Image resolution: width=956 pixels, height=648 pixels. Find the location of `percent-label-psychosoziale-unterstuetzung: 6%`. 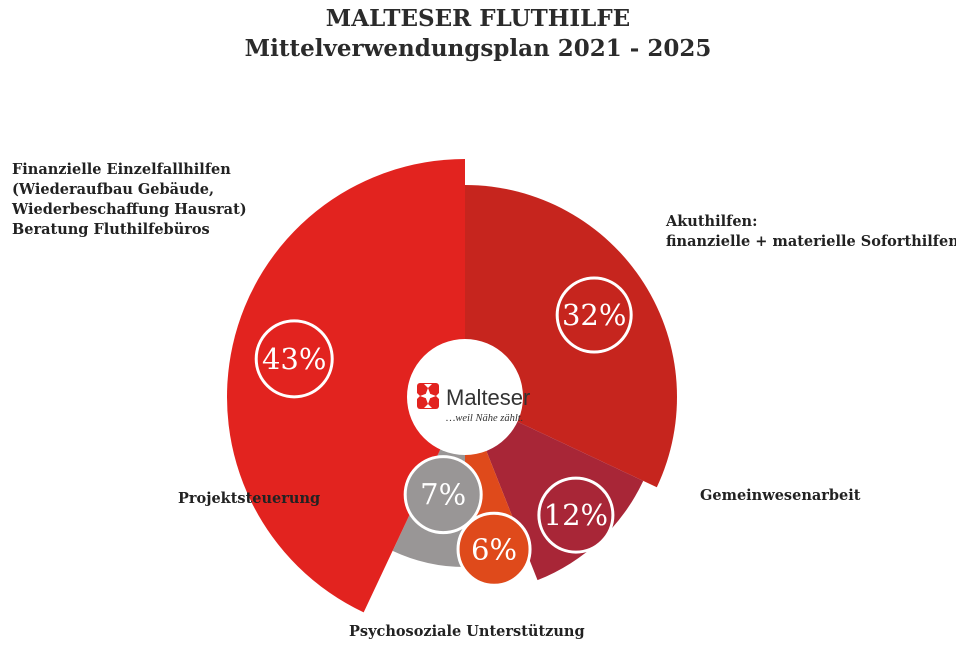

percent-label-psychosoziale-unterstuetzung: 6% is located at coordinates (494, 549).